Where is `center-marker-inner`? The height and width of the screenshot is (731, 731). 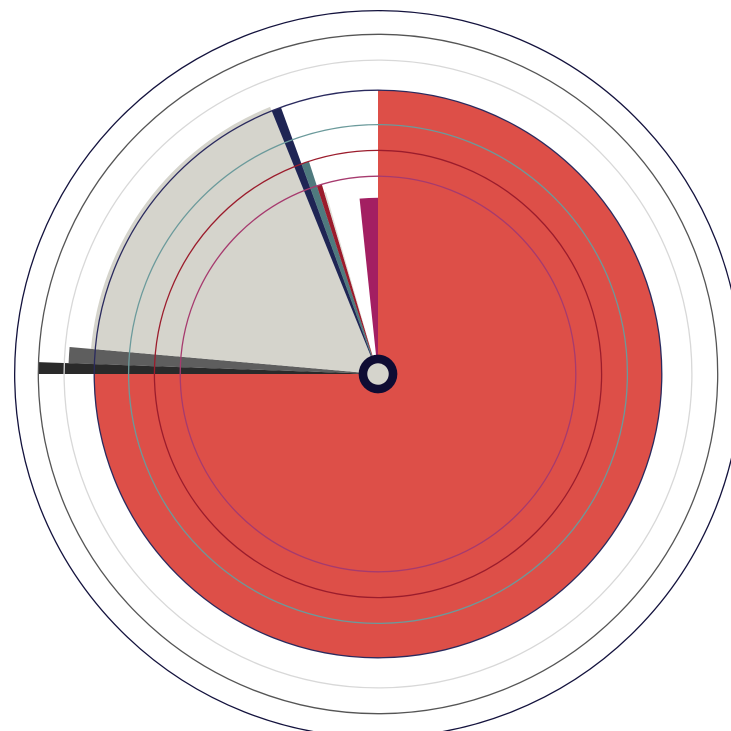 center-marker-inner is located at coordinates (378, 374).